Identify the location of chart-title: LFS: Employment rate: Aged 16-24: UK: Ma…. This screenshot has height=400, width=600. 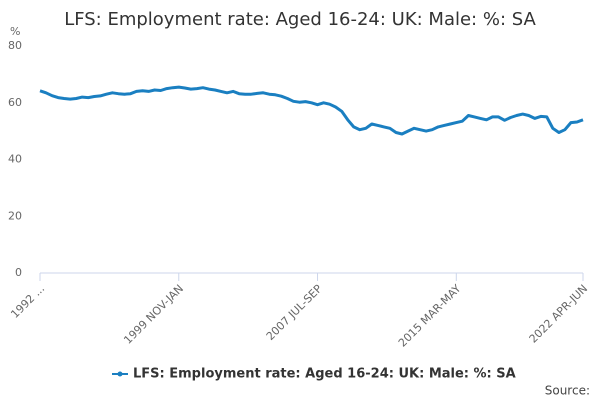
(300, 19).